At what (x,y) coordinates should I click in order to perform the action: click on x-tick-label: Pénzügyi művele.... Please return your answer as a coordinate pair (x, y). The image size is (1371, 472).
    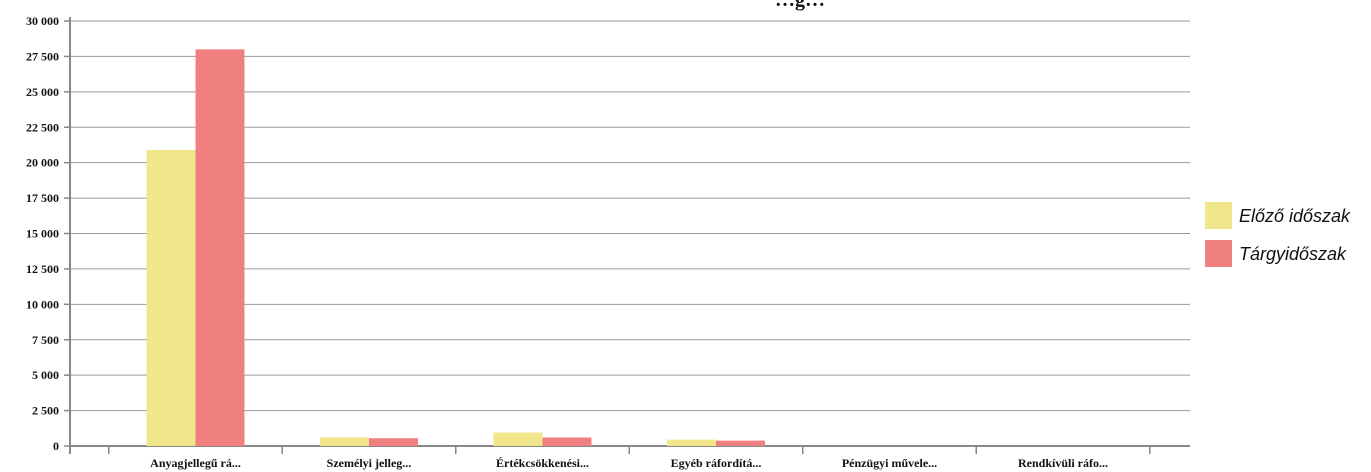
    Looking at the image, I should click on (889, 463).